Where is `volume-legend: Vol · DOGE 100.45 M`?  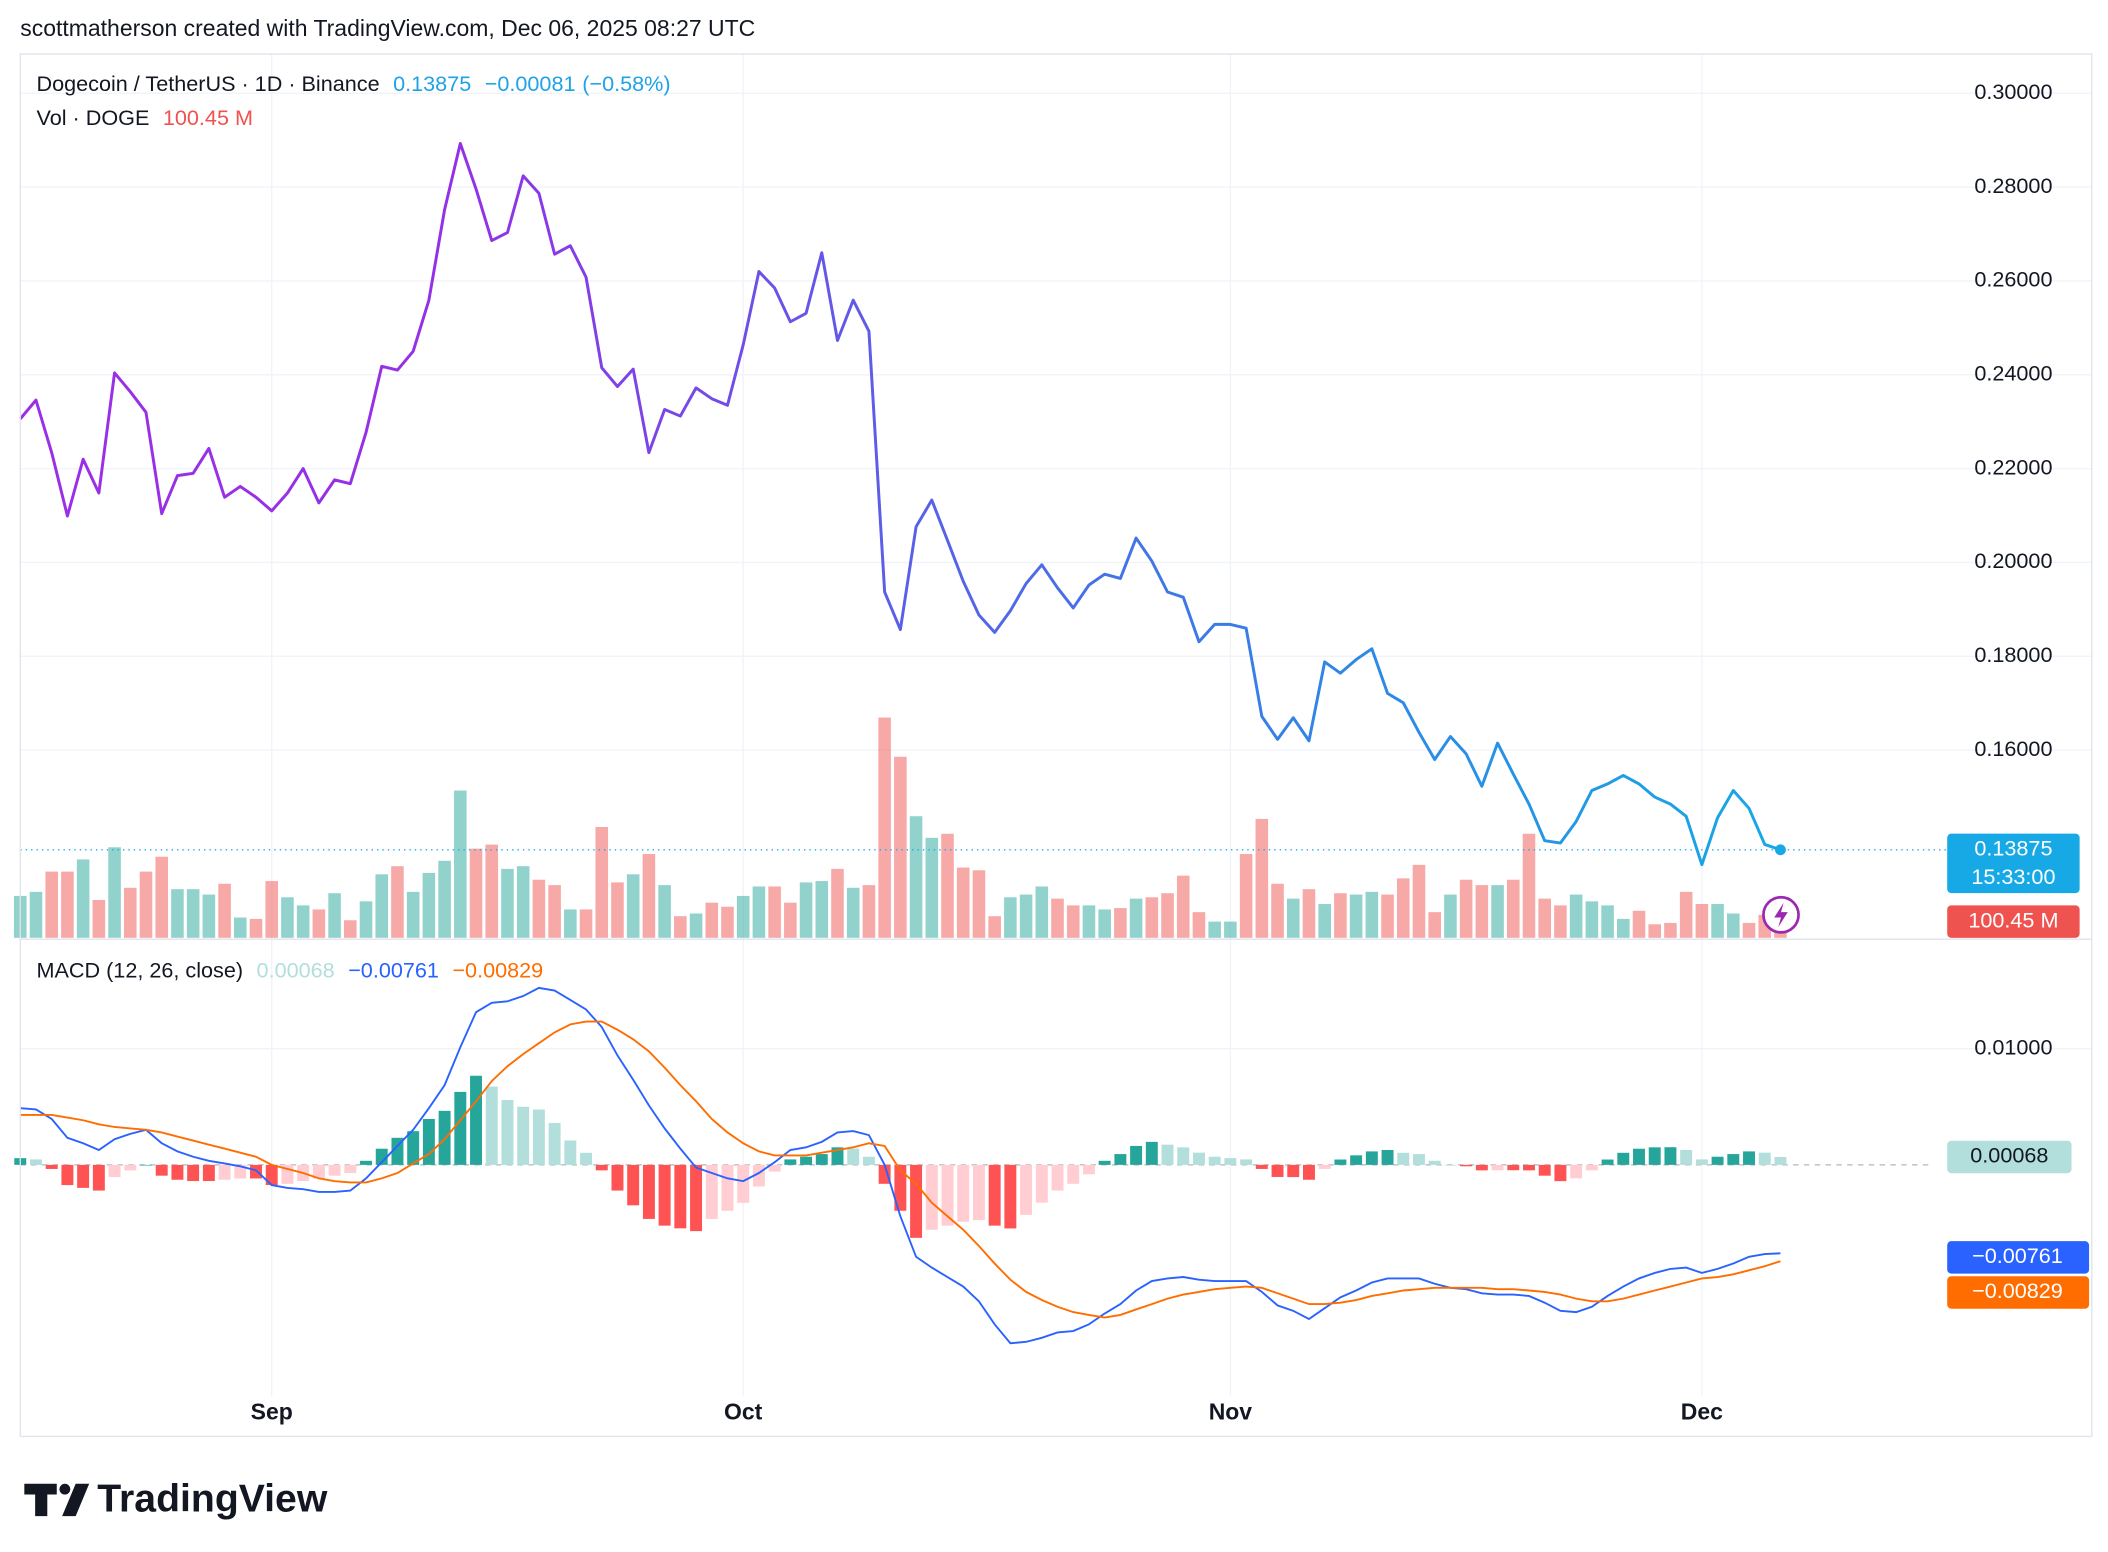 volume-legend: Vol · DOGE 100.45 M is located at coordinates (144, 117).